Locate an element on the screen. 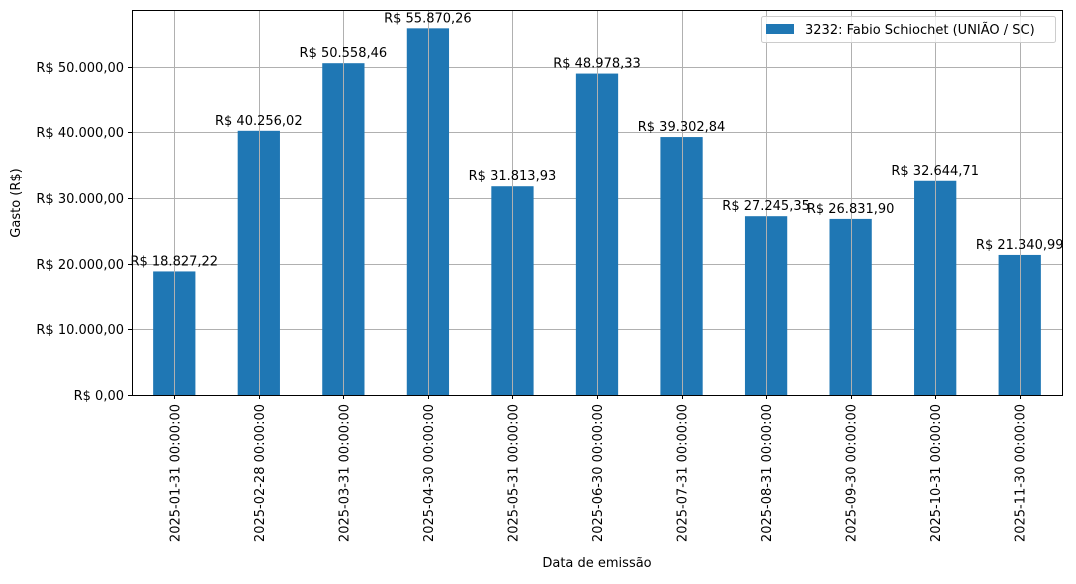 This screenshot has height=584, width=1076. data-label: R$ 55.870,26 is located at coordinates (428, 18).